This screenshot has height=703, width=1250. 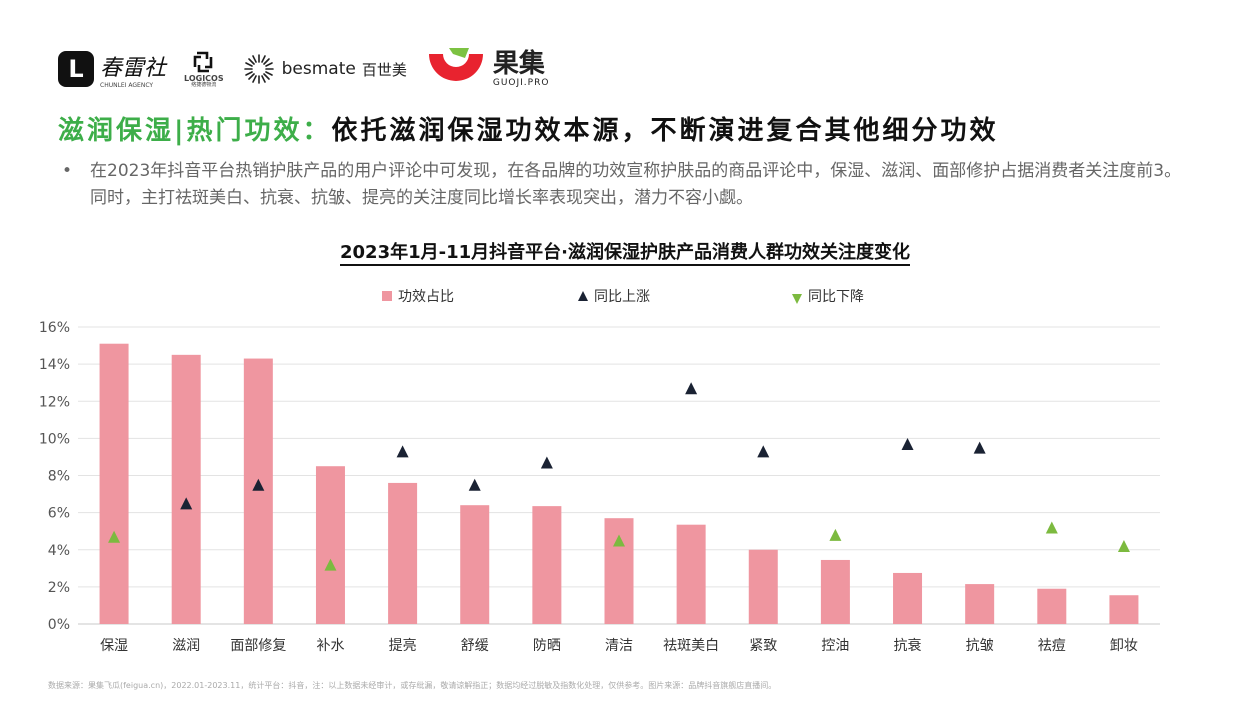 I want to click on x-tick-label: 保湿, so click(x=114, y=646).